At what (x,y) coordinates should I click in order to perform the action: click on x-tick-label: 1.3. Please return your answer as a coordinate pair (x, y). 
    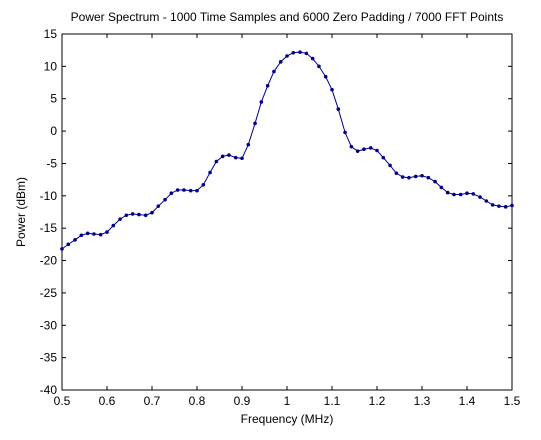
    Looking at the image, I should click on (422, 401).